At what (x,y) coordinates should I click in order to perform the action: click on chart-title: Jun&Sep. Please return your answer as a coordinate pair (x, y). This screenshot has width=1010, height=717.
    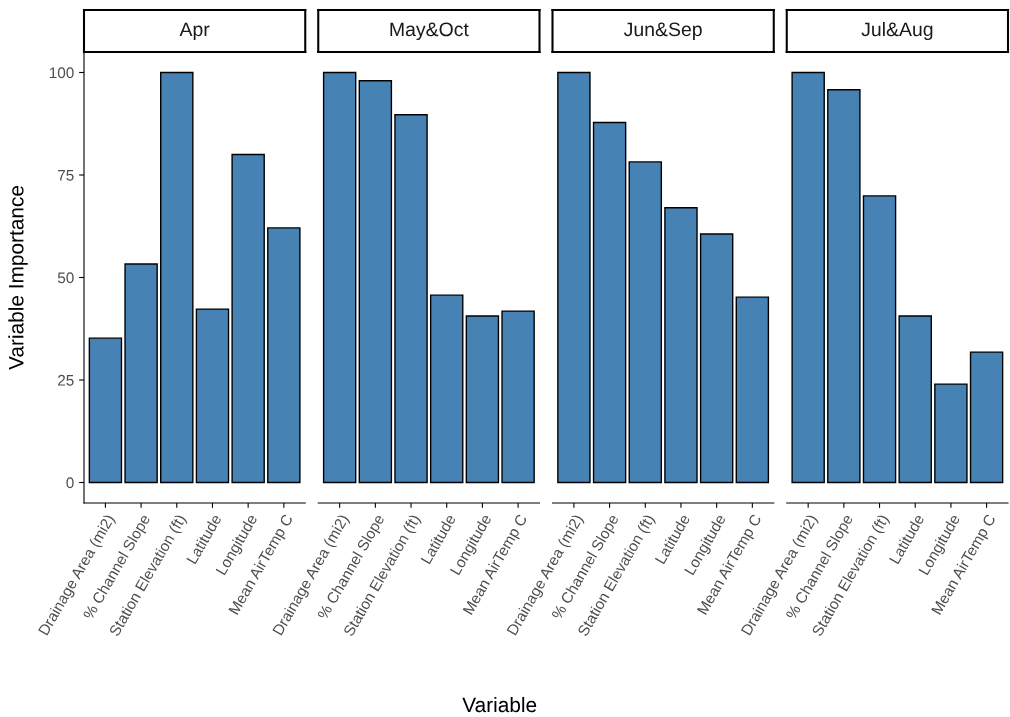
    Looking at the image, I should click on (662, 31).